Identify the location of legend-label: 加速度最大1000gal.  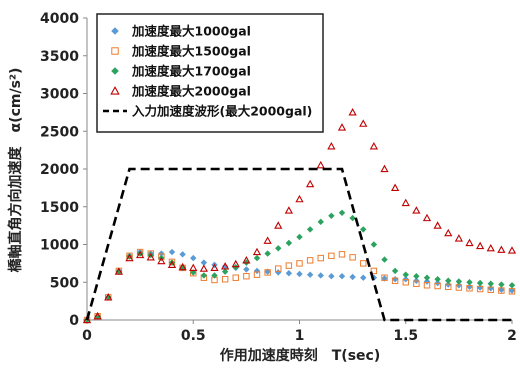
(191, 31).